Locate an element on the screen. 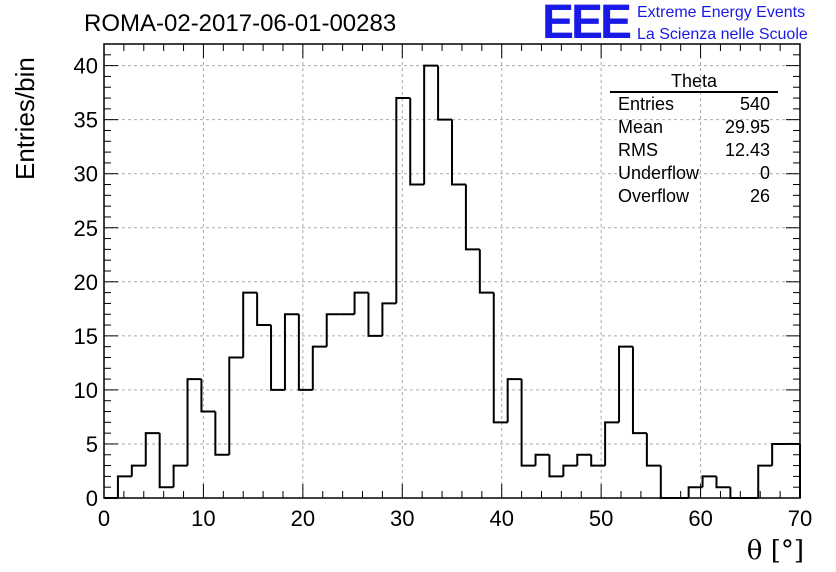 Image resolution: width=836 pixels, height=572 pixels. stats-label: Entries is located at coordinates (646, 104).